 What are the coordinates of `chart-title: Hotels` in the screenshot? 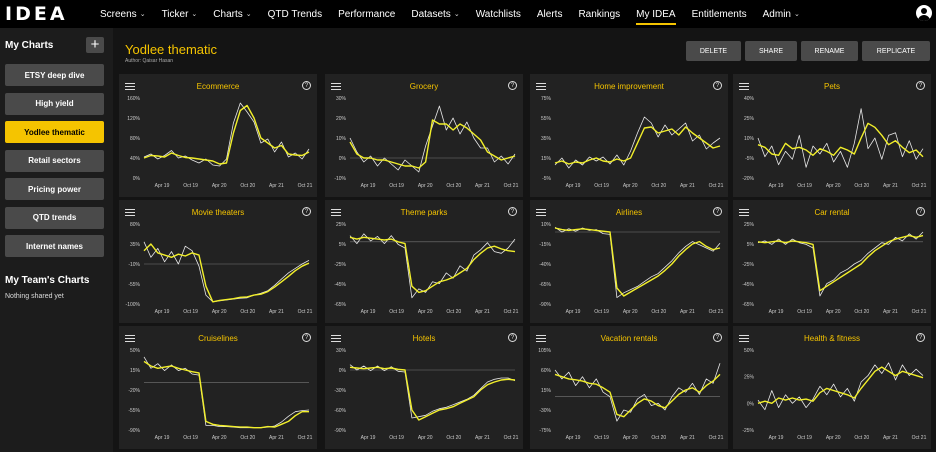 It's located at (424, 338).